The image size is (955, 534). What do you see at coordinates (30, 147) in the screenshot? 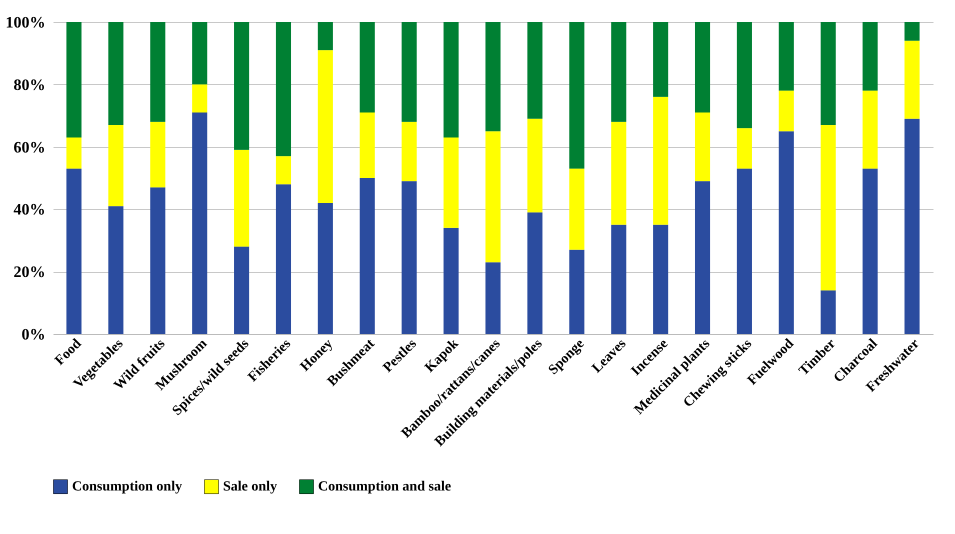
I see `y-tick-label: 60%` at bounding box center [30, 147].